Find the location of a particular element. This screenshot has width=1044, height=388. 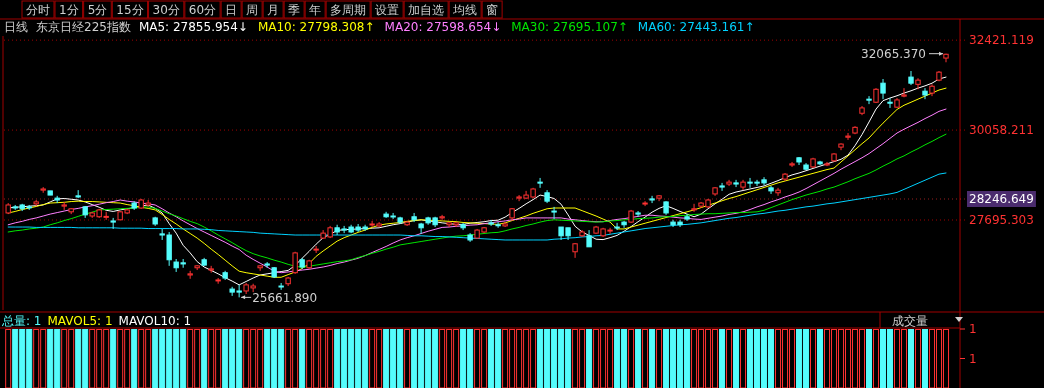

text: MAVOL10: 1 is located at coordinates (155, 321).